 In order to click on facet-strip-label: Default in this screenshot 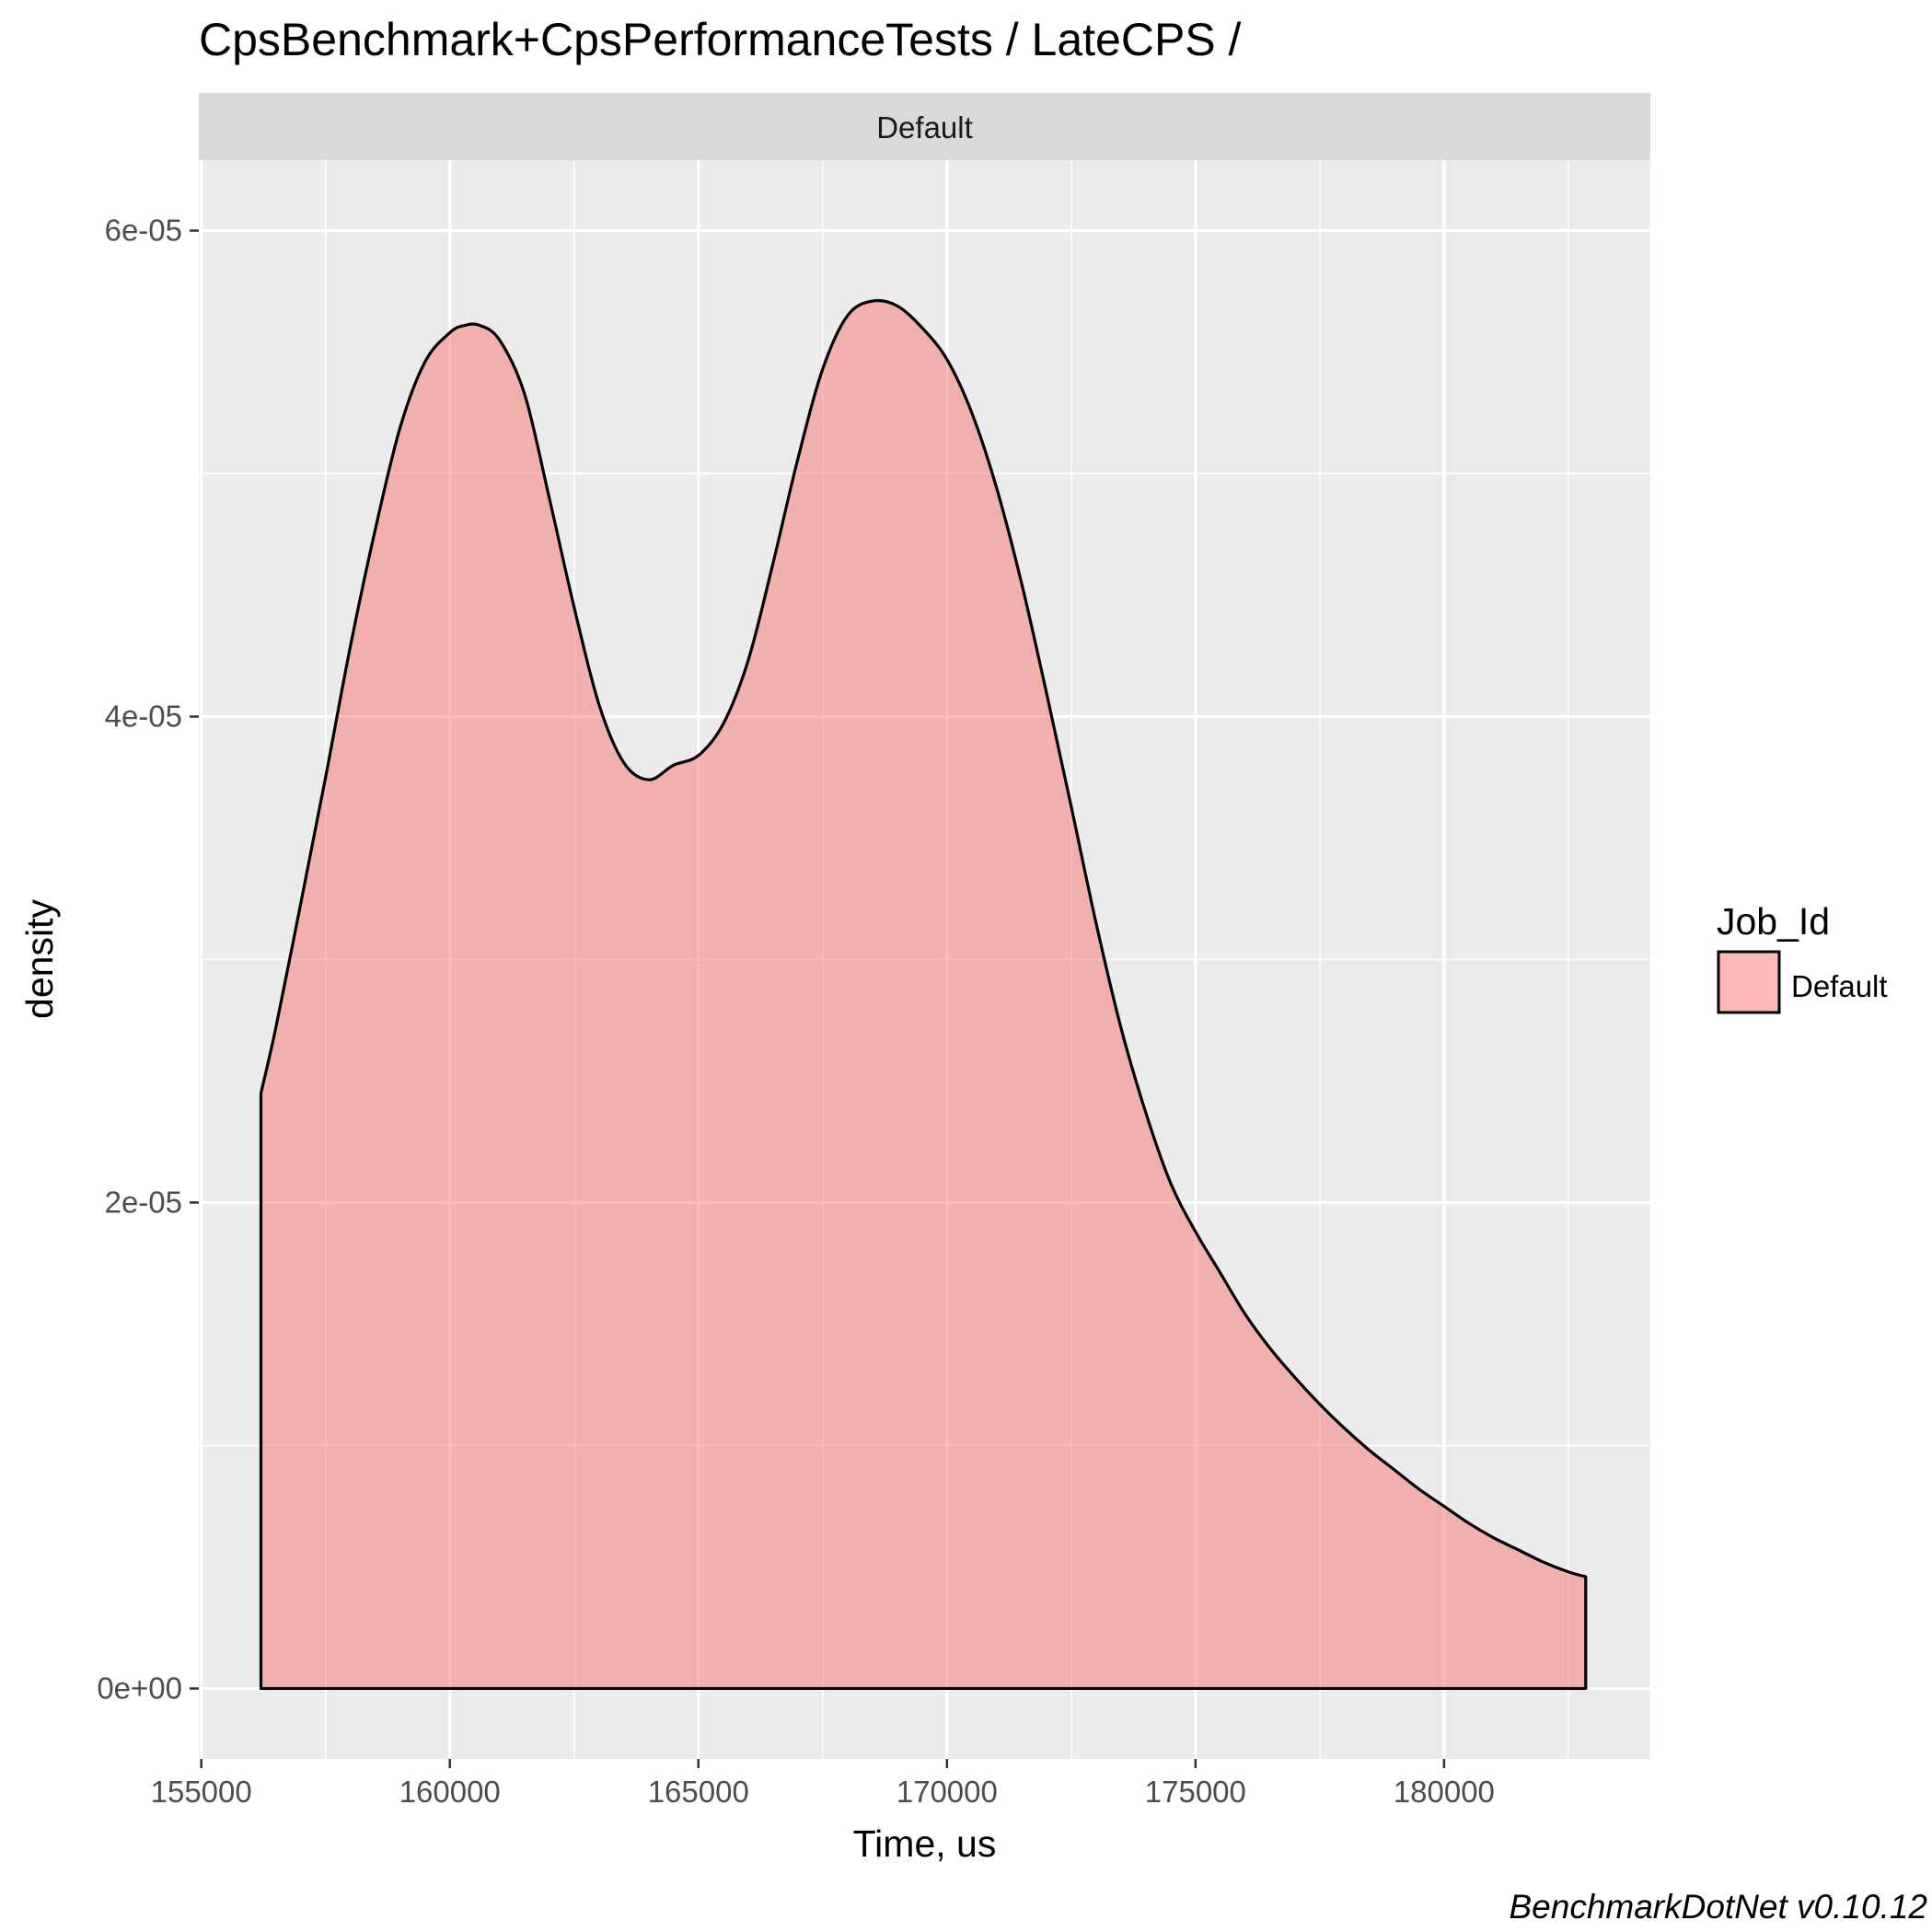, I will do `click(925, 127)`.